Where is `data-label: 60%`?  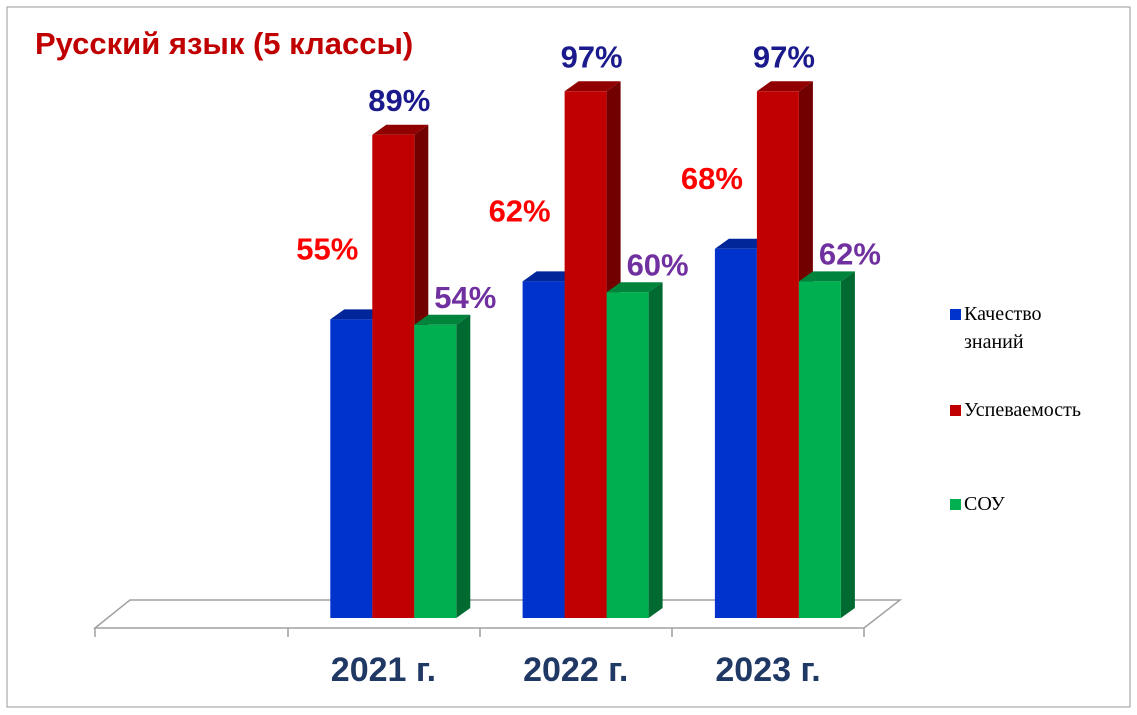
data-label: 60% is located at coordinates (658, 264).